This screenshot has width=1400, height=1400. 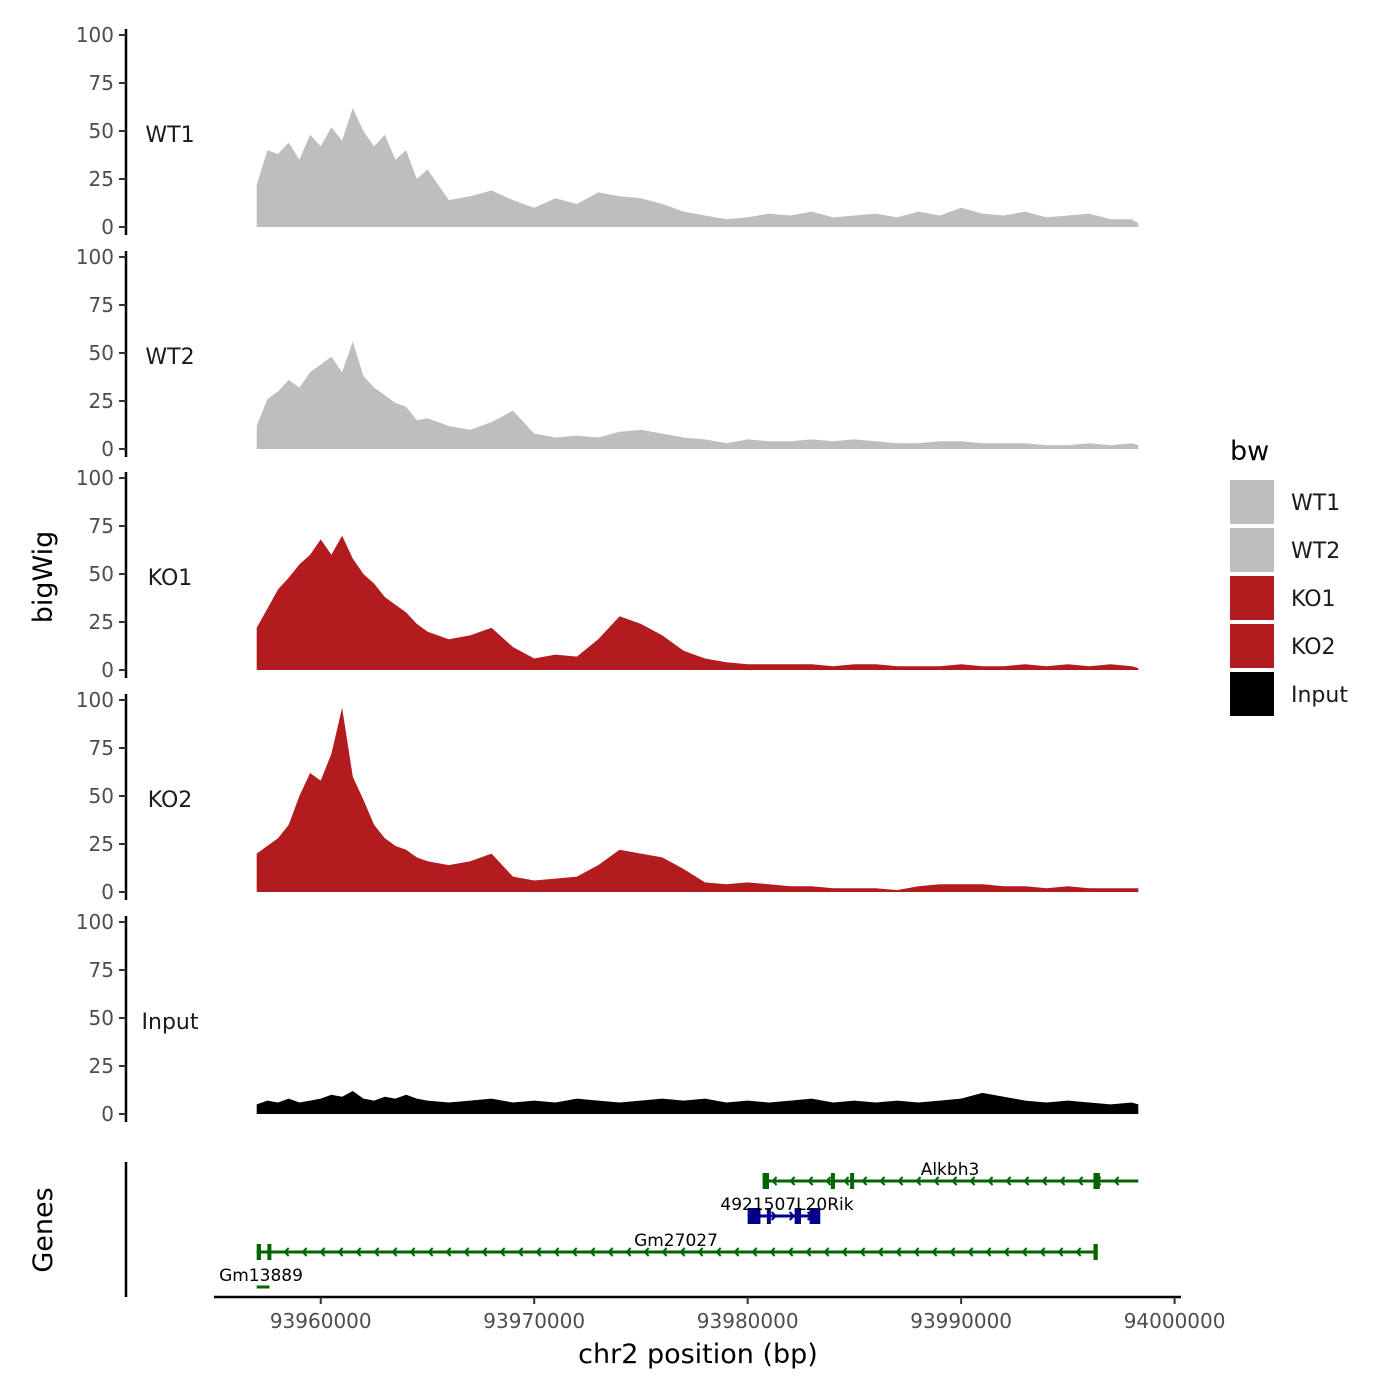 I want to click on area-ko1, so click(x=697, y=602).